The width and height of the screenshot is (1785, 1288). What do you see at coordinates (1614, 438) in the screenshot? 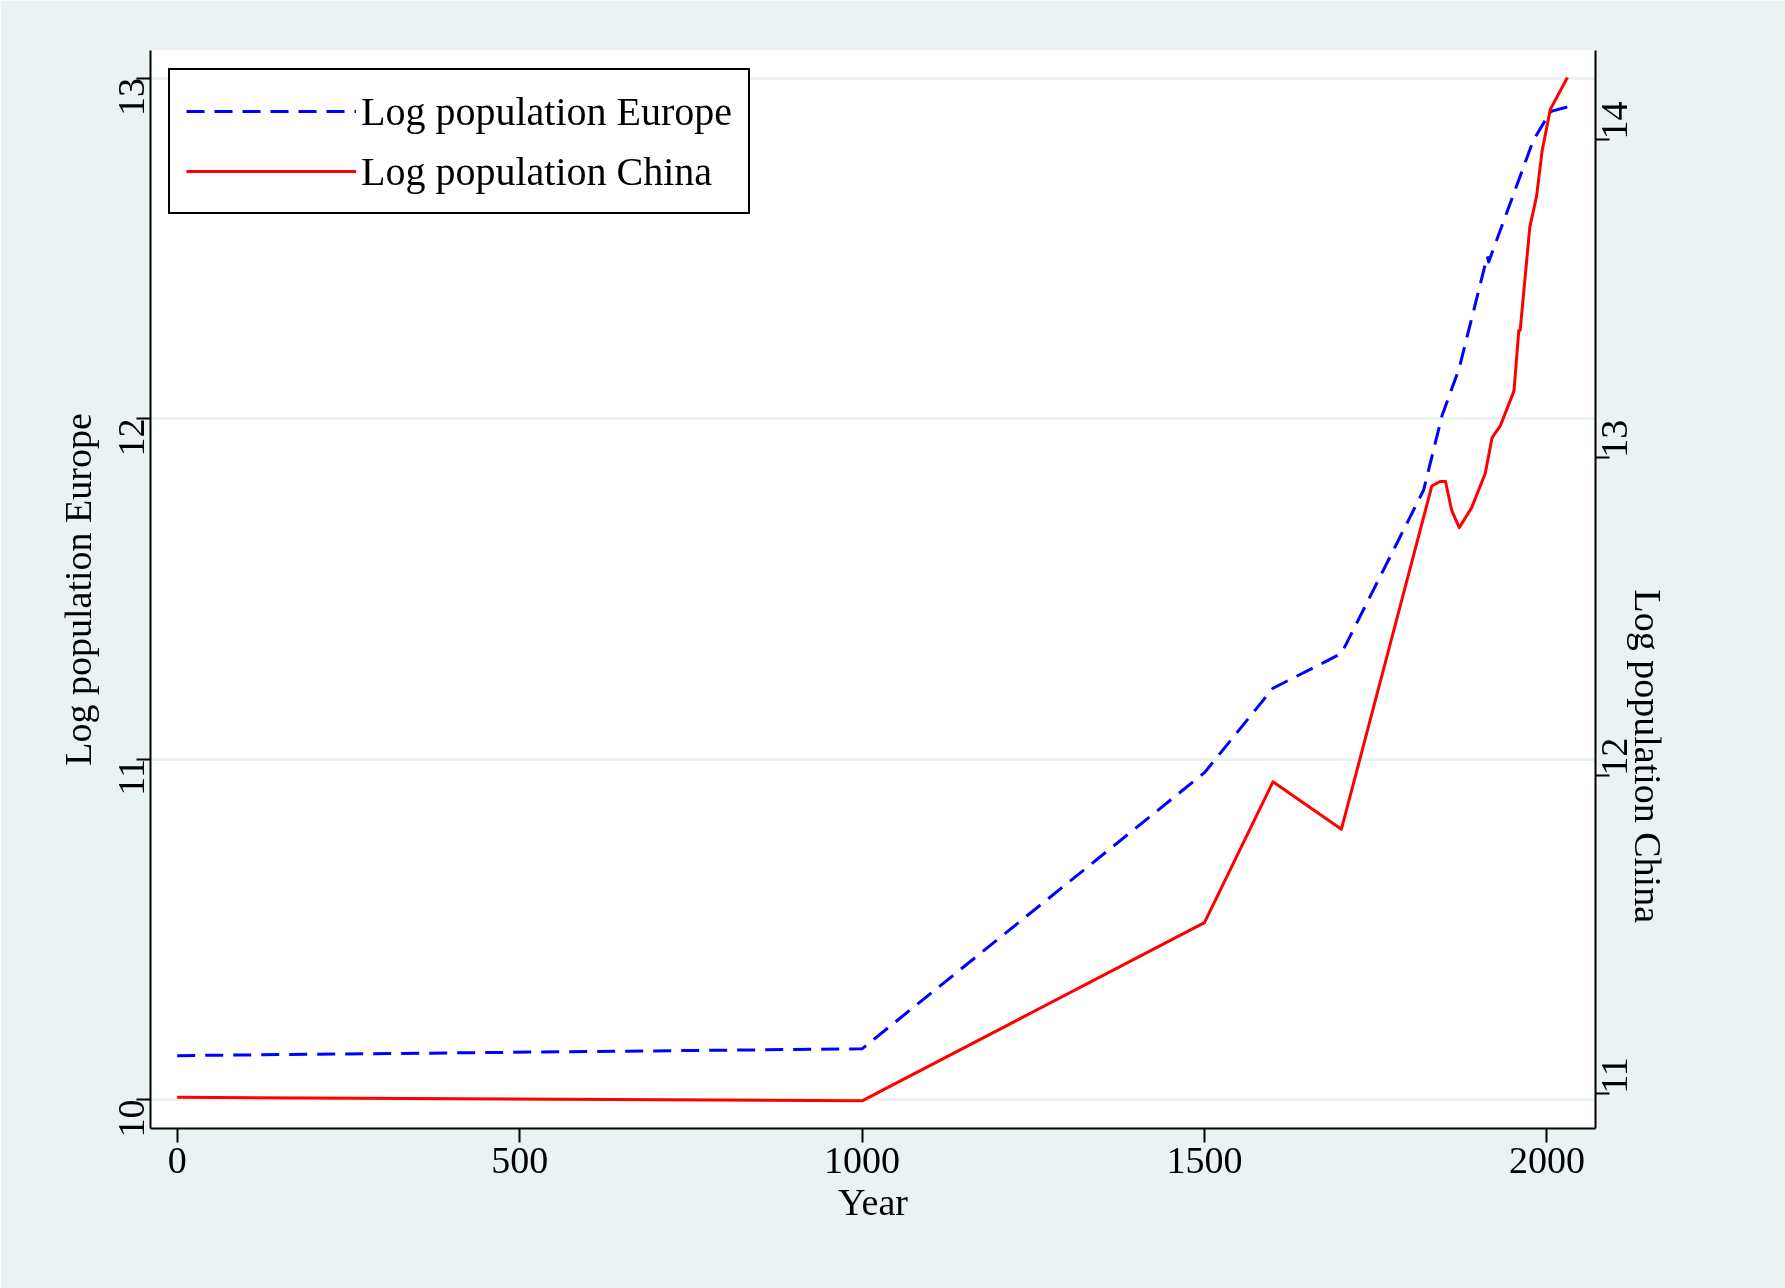
I see `y2-tick-label: 13` at bounding box center [1614, 438].